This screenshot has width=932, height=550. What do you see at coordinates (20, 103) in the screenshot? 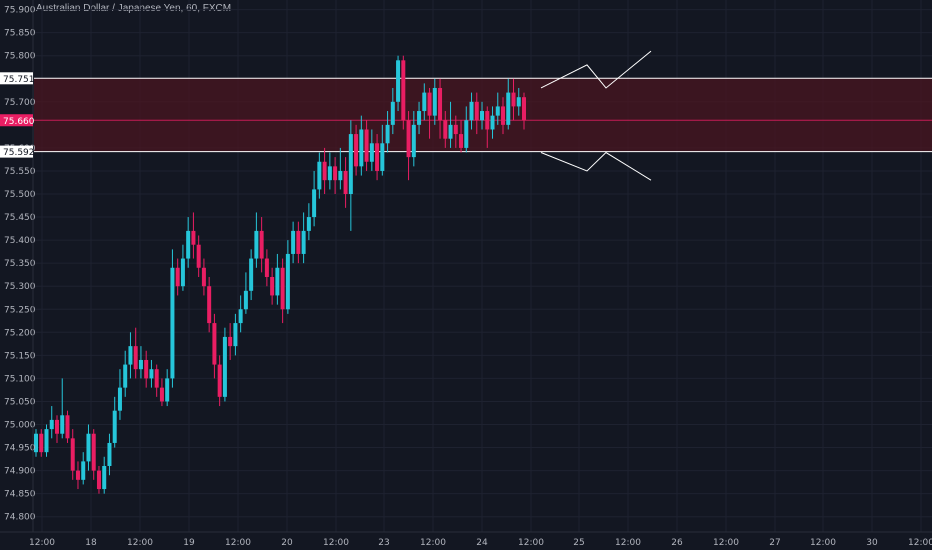
I see `y-tick-label: 75.700` at bounding box center [20, 103].